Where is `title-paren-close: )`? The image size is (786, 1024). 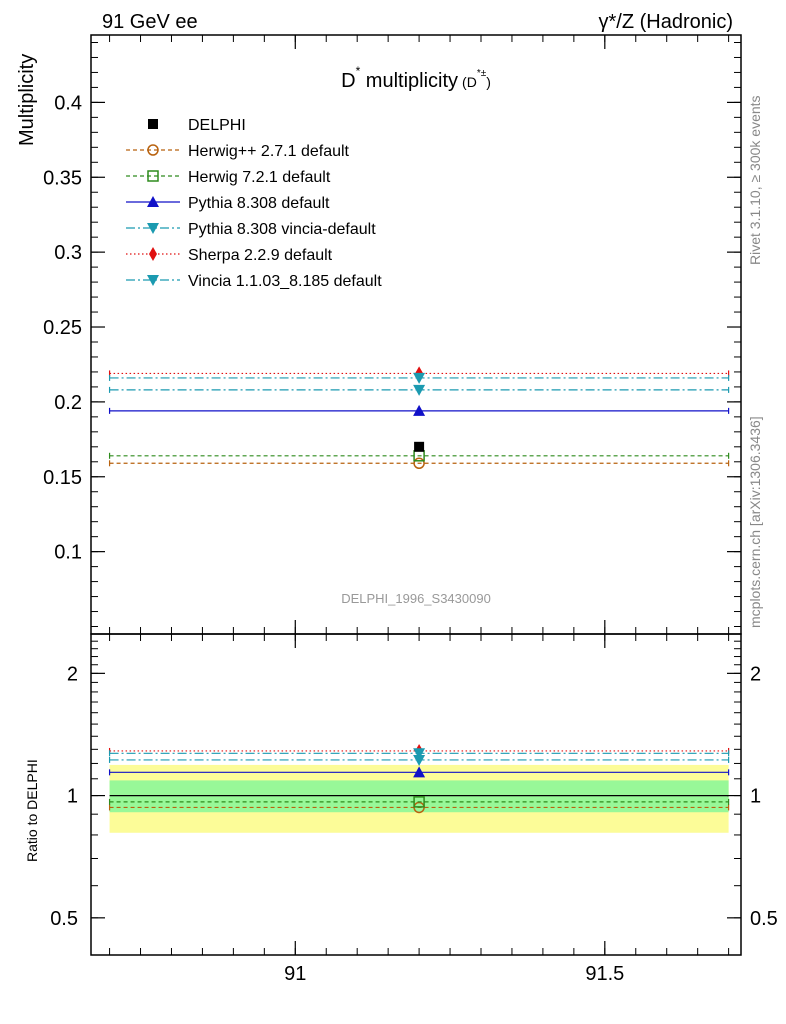 title-paren-close: ) is located at coordinates (488, 82).